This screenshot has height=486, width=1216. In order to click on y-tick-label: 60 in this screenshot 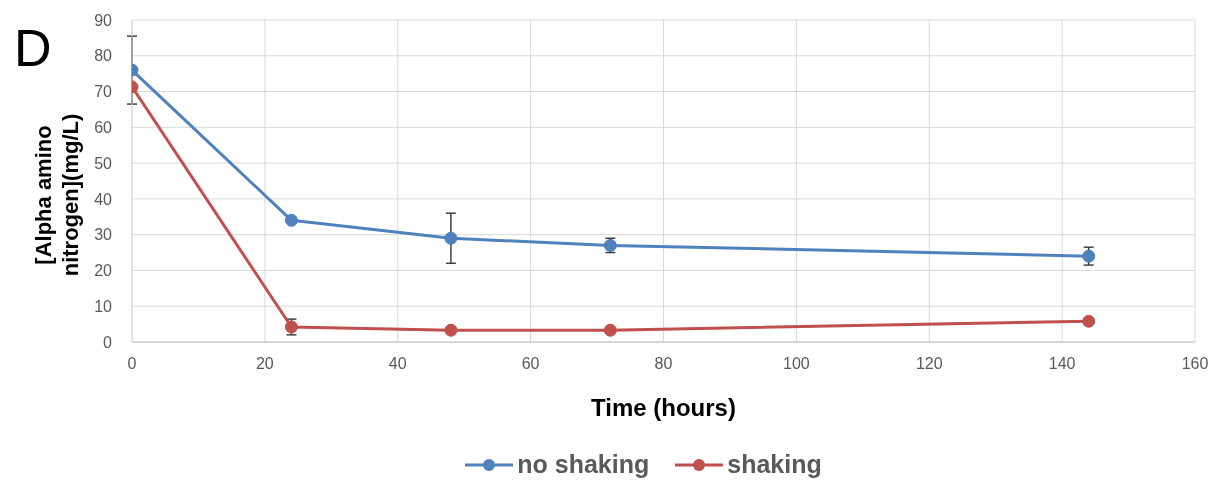, I will do `click(103, 128)`.